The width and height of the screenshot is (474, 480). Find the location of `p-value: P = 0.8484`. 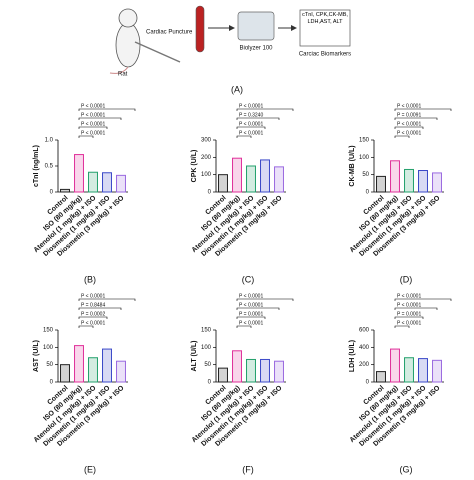

p-value: P = 0.8484 is located at coordinates (93, 305).